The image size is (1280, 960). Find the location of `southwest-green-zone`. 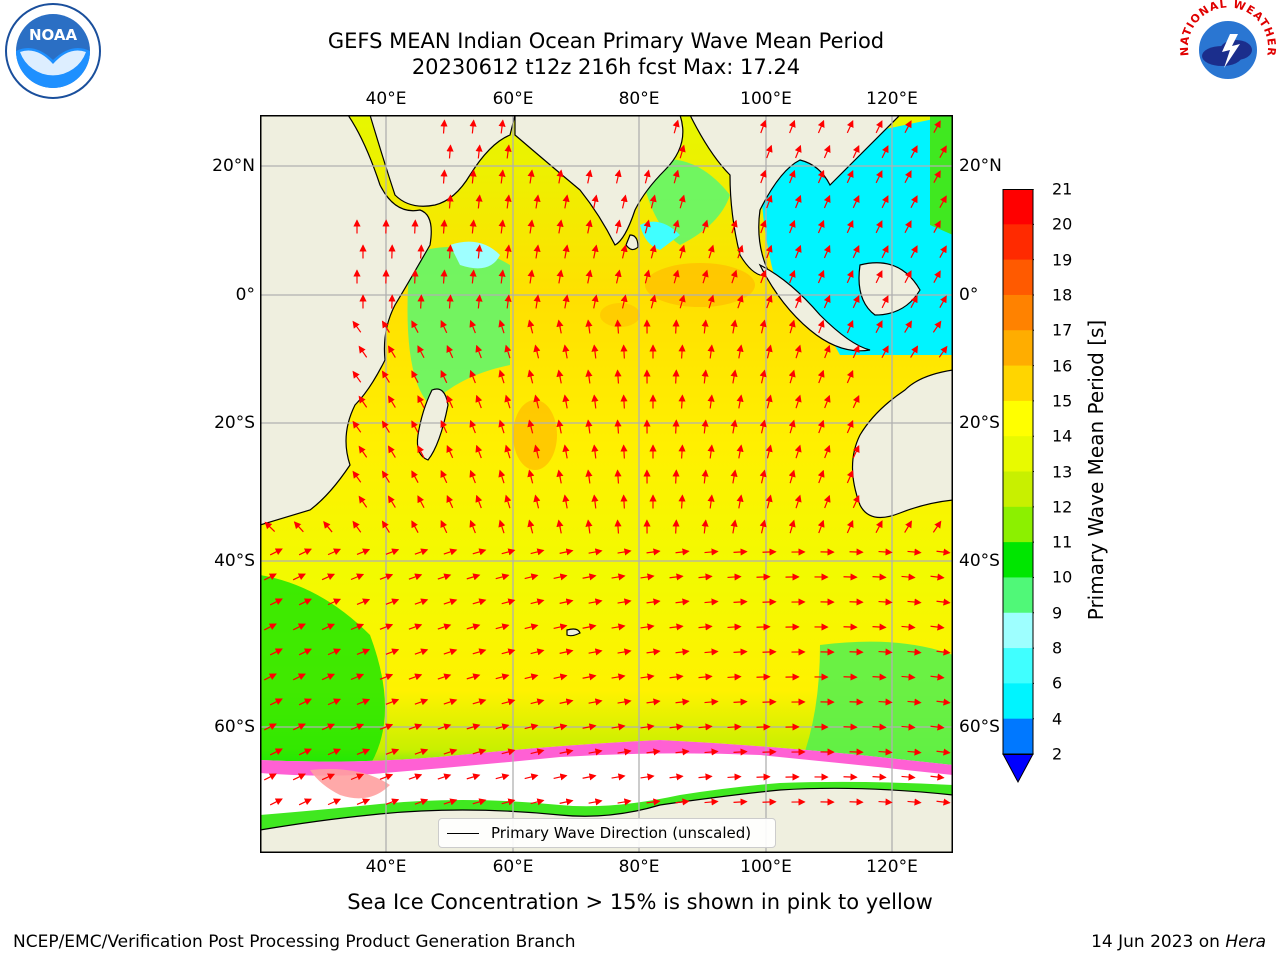

southwest-green-zone is located at coordinates (322, 670).